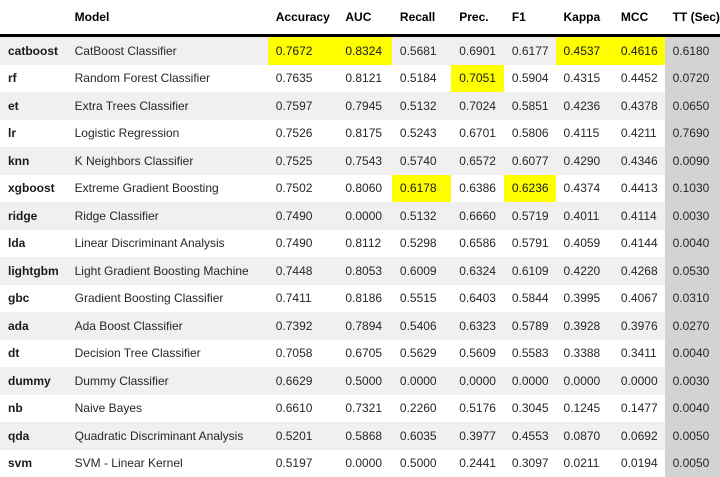 Image resolution: width=720 pixels, height=477 pixels. What do you see at coordinates (149, 298) in the screenshot?
I see `model-name-cell: Gradient Boosting Classifier` at bounding box center [149, 298].